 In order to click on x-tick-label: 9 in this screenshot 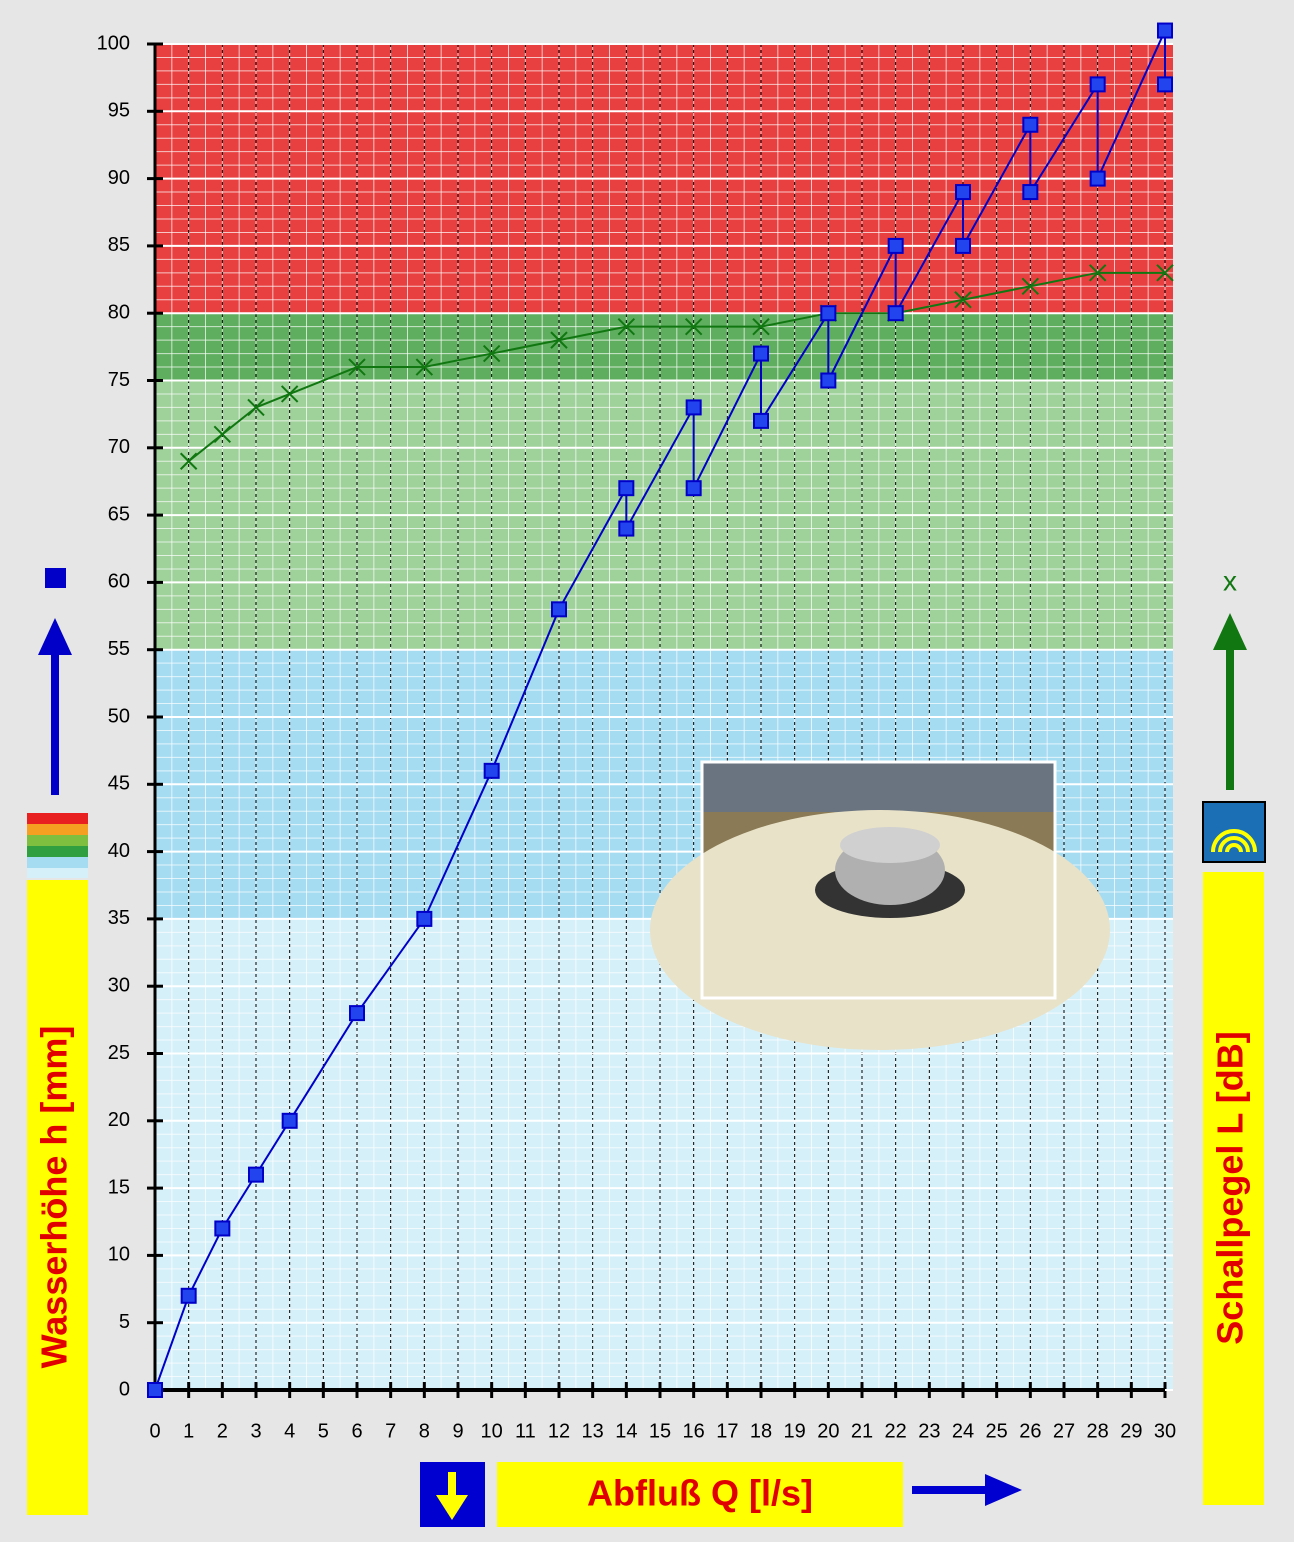, I will do `click(457, 1431)`.